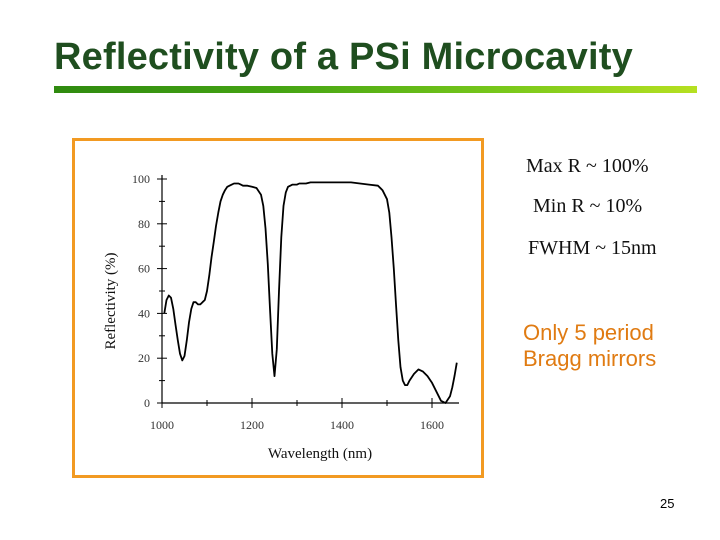 This screenshot has height=540, width=720. I want to click on x-tick-label: 1600, so click(432, 425).